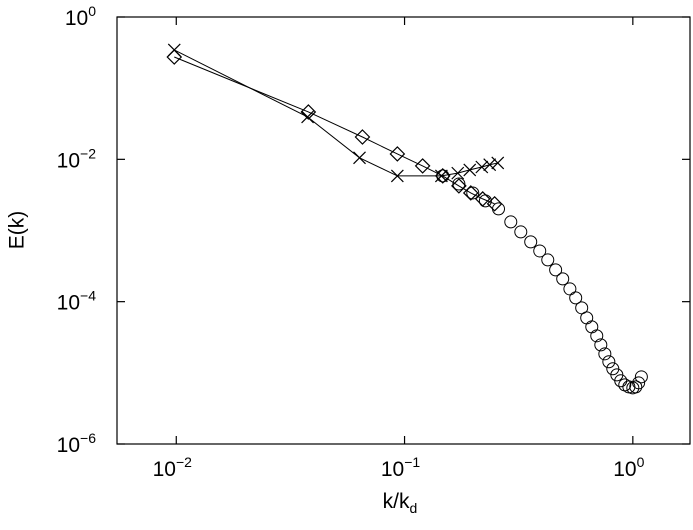 Image resolution: width=693 pixels, height=530 pixels. I want to click on x-tick-label-exp: −1, so click(412, 462).